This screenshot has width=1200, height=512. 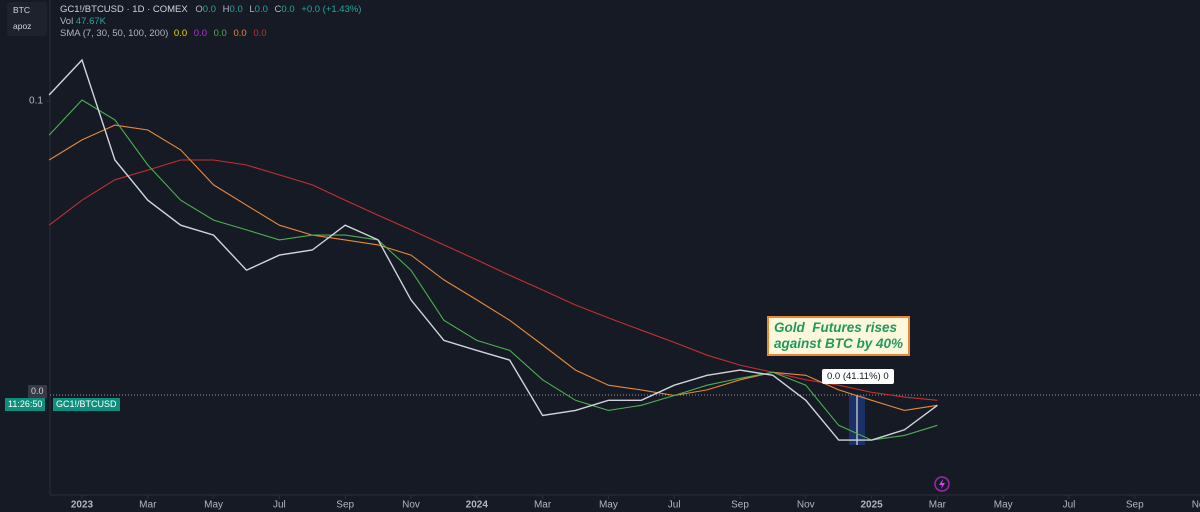 I want to click on ticker: GC1!/BTCUSD · 1D · COMEX, so click(x=124, y=9).